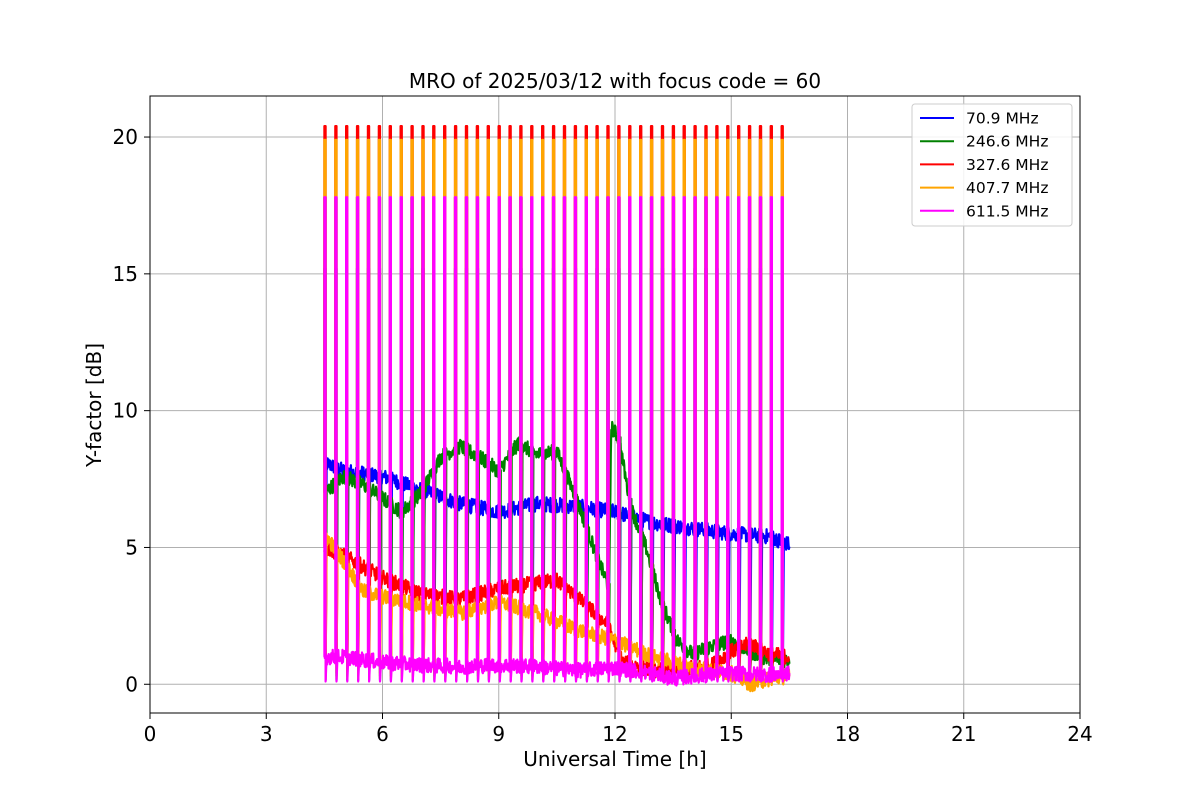 This screenshot has height=800, width=1200. What do you see at coordinates (125, 274) in the screenshot?
I see `y-tick-label: 15` at bounding box center [125, 274].